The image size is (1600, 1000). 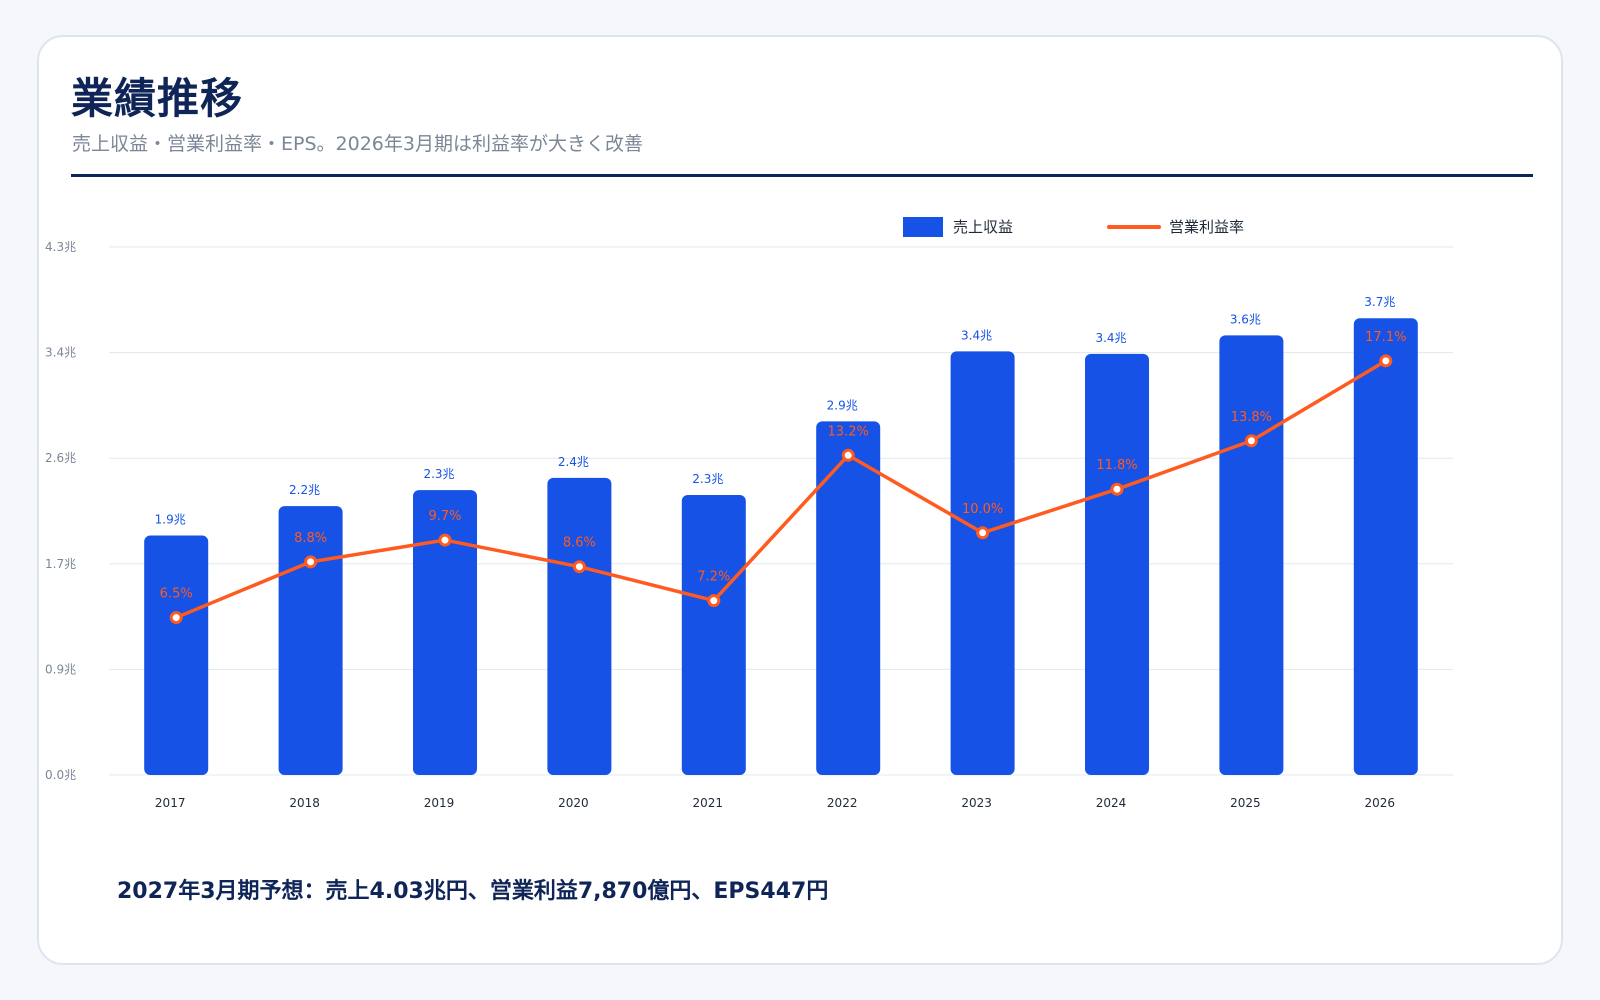 I want to click on bar-2017, so click(x=176, y=655).